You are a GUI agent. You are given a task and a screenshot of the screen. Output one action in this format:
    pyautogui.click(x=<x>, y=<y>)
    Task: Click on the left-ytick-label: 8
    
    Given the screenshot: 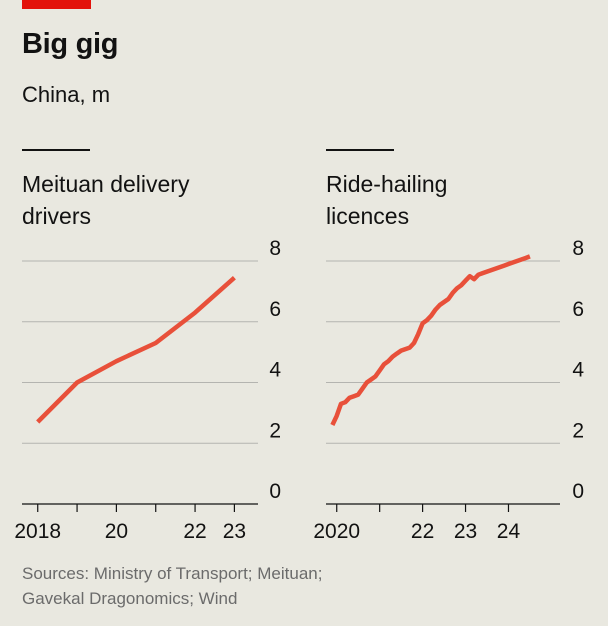 What is the action you would take?
    pyautogui.click(x=275, y=248)
    